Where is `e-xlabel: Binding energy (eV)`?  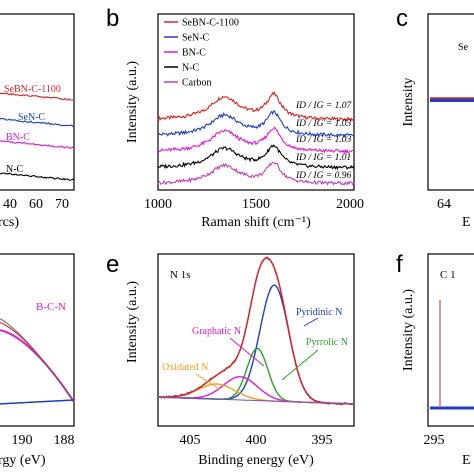 e-xlabel: Binding energy (eV) is located at coordinates (256, 460).